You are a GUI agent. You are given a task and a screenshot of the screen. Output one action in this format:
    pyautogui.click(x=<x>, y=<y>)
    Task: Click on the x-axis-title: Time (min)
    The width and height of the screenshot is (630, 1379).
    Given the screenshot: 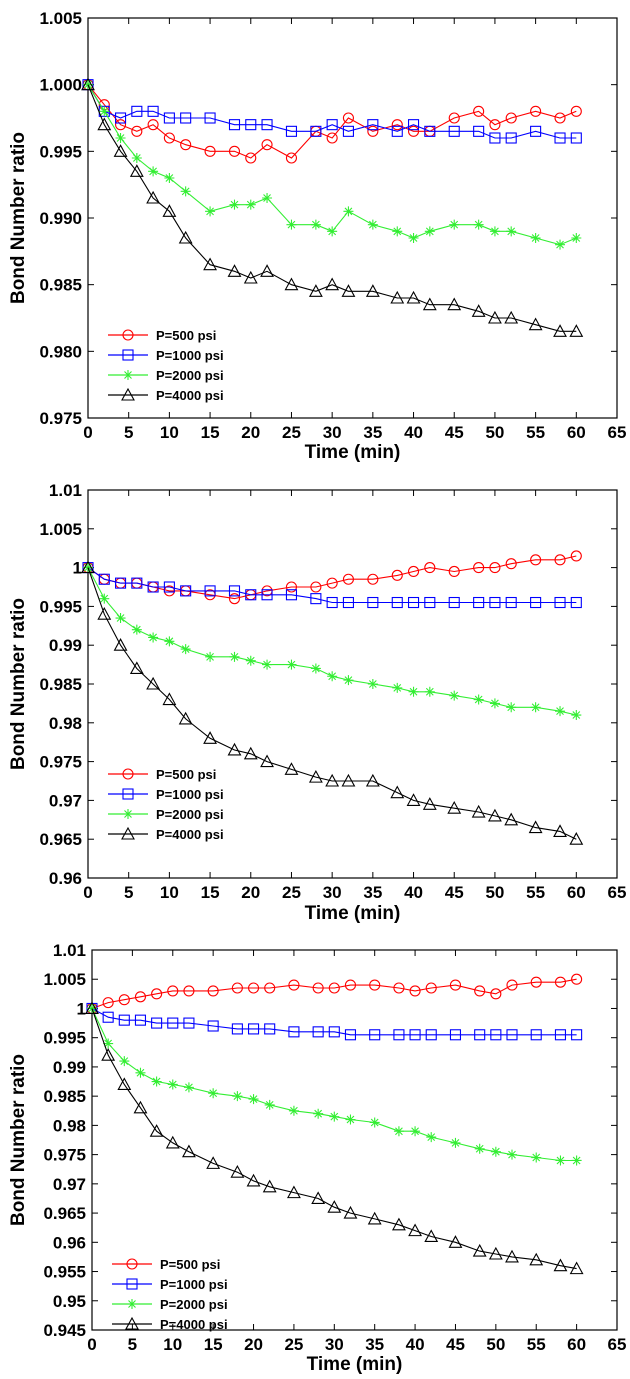 What is the action you would take?
    pyautogui.click(x=353, y=452)
    